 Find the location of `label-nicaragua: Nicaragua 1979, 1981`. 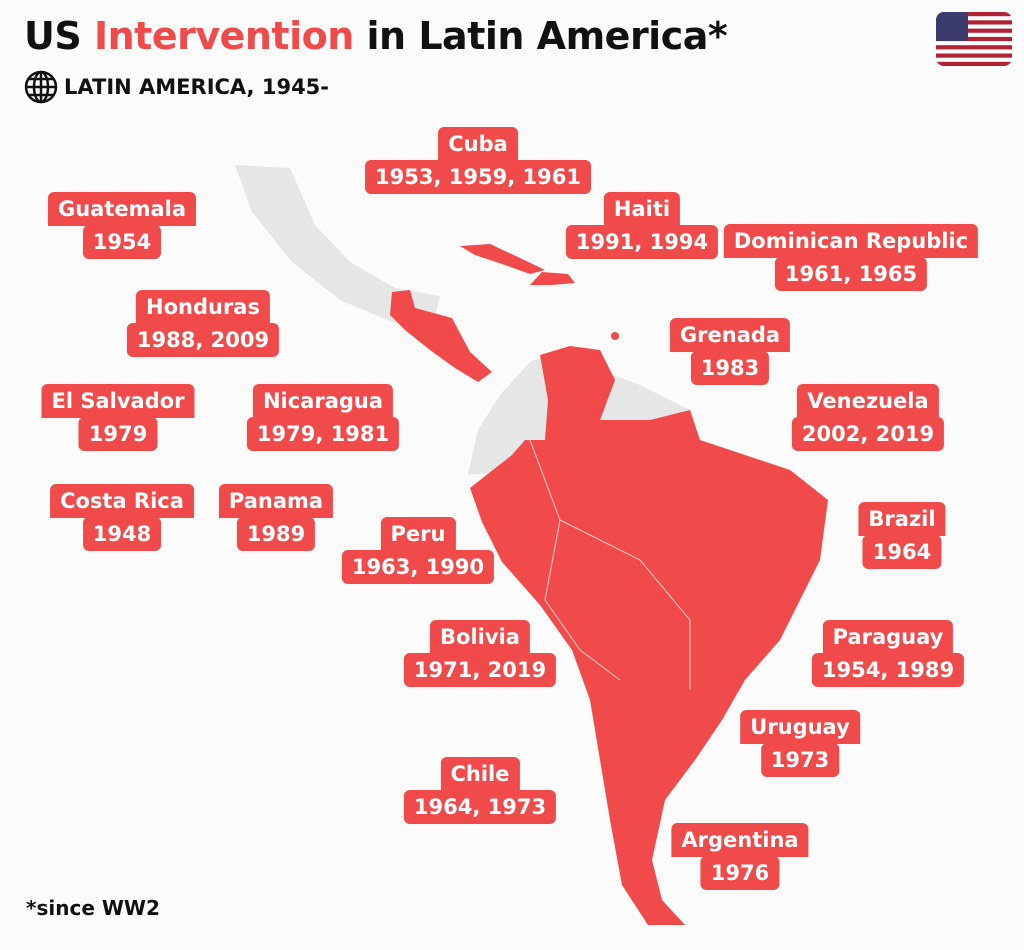

label-nicaragua: Nicaragua 1979, 1981 is located at coordinates (323, 417).